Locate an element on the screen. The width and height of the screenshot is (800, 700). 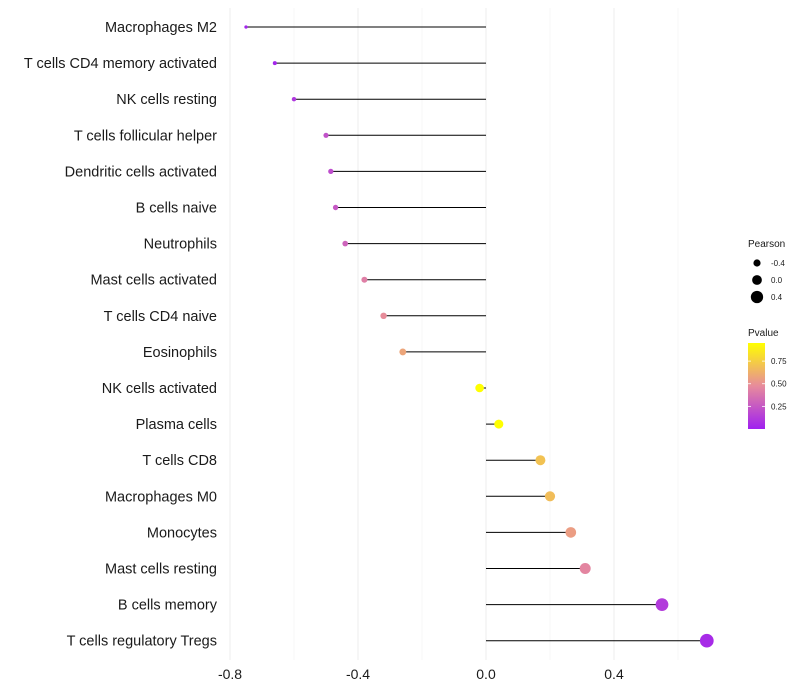
legend-pvalue-title: Pvalue is located at coordinates (763, 333).